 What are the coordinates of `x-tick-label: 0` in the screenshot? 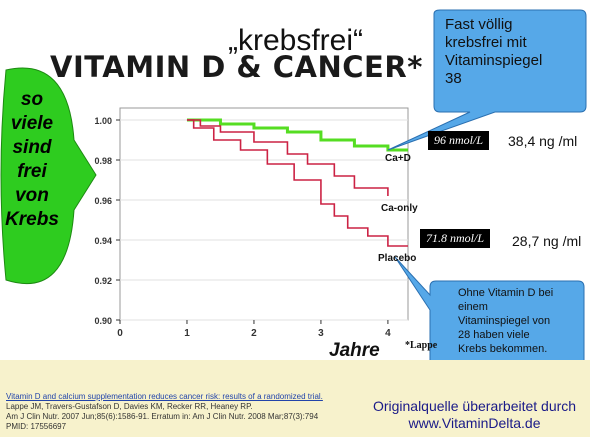 It's located at (120, 333).